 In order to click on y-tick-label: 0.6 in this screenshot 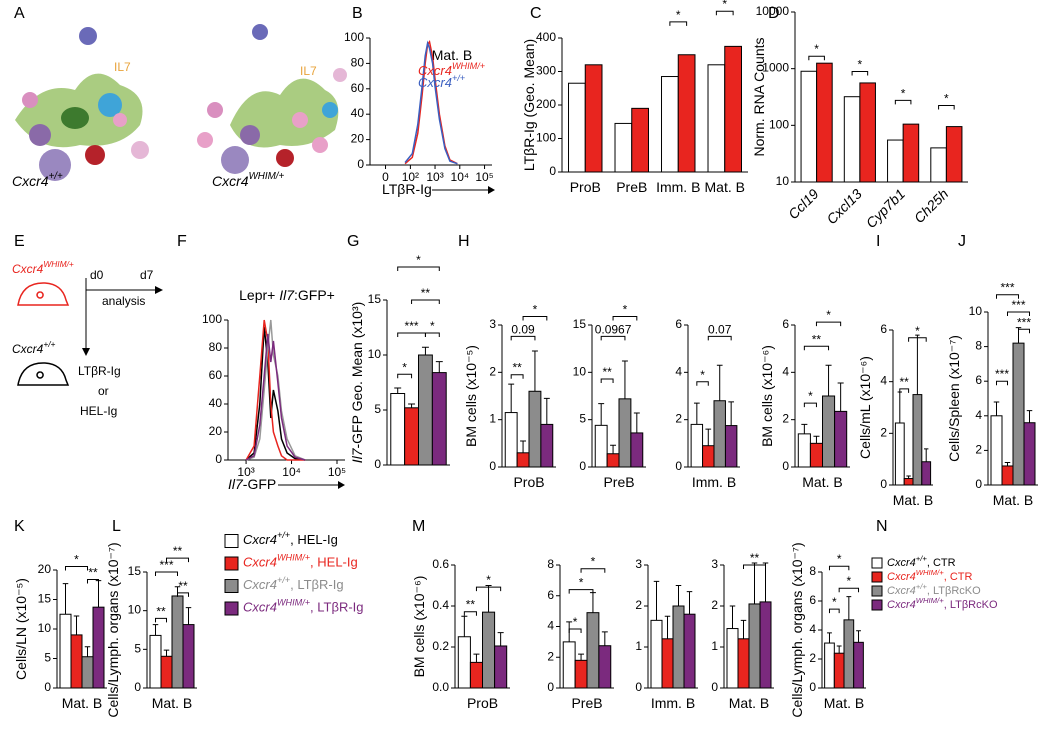, I will do `click(440, 564)`.